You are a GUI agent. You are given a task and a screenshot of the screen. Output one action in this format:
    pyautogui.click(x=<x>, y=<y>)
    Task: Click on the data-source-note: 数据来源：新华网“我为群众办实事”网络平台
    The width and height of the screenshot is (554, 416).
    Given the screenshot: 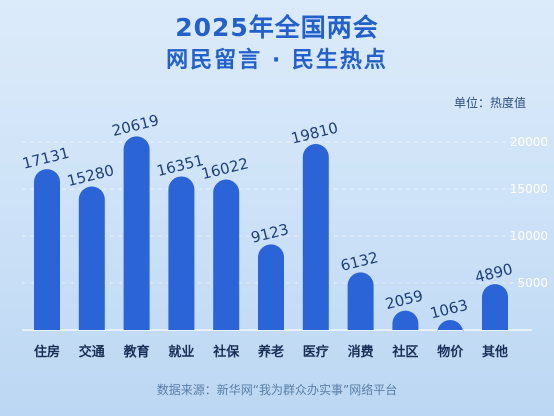 What is the action you would take?
    pyautogui.click(x=277, y=390)
    